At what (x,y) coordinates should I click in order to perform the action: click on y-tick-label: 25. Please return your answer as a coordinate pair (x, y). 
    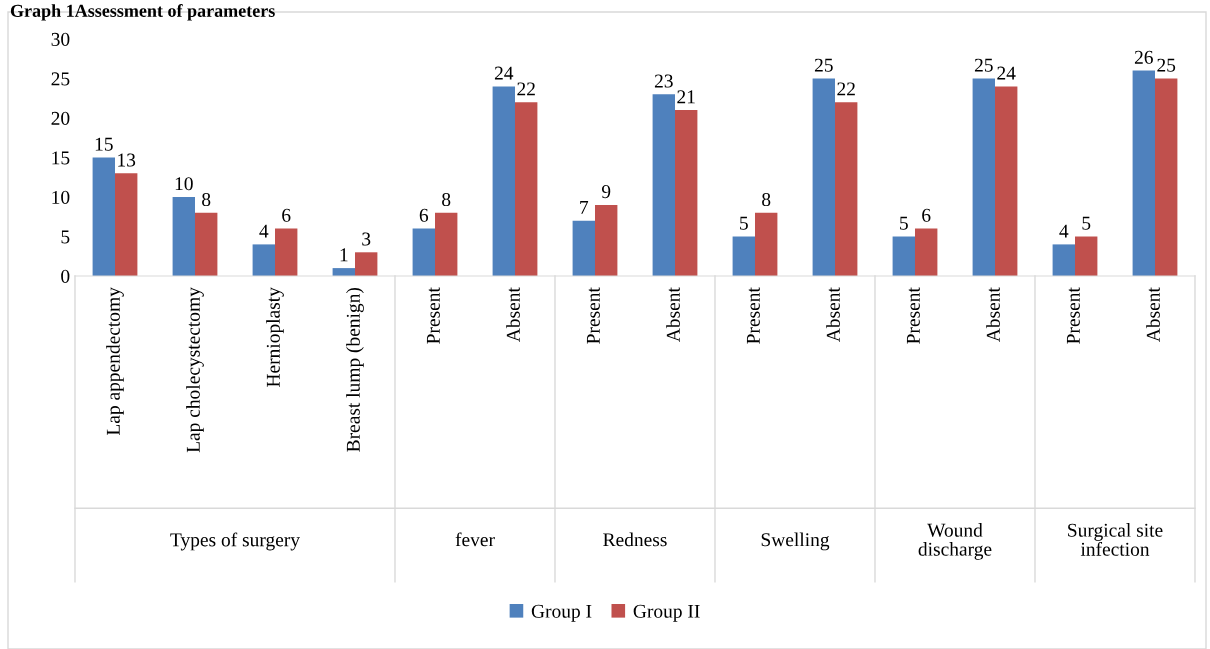
    Looking at the image, I should click on (60, 79).